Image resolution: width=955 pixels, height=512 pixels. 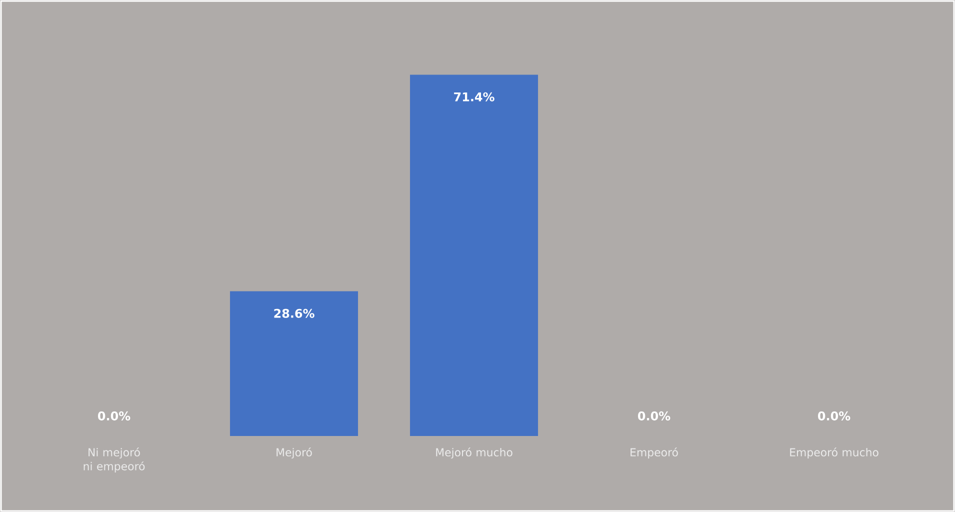 I want to click on x-tick-label: Mejoró mucho, so click(x=474, y=453).